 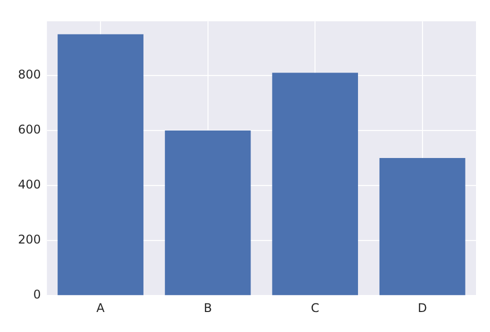 I want to click on y-tick-label: 0, so click(x=37, y=295).